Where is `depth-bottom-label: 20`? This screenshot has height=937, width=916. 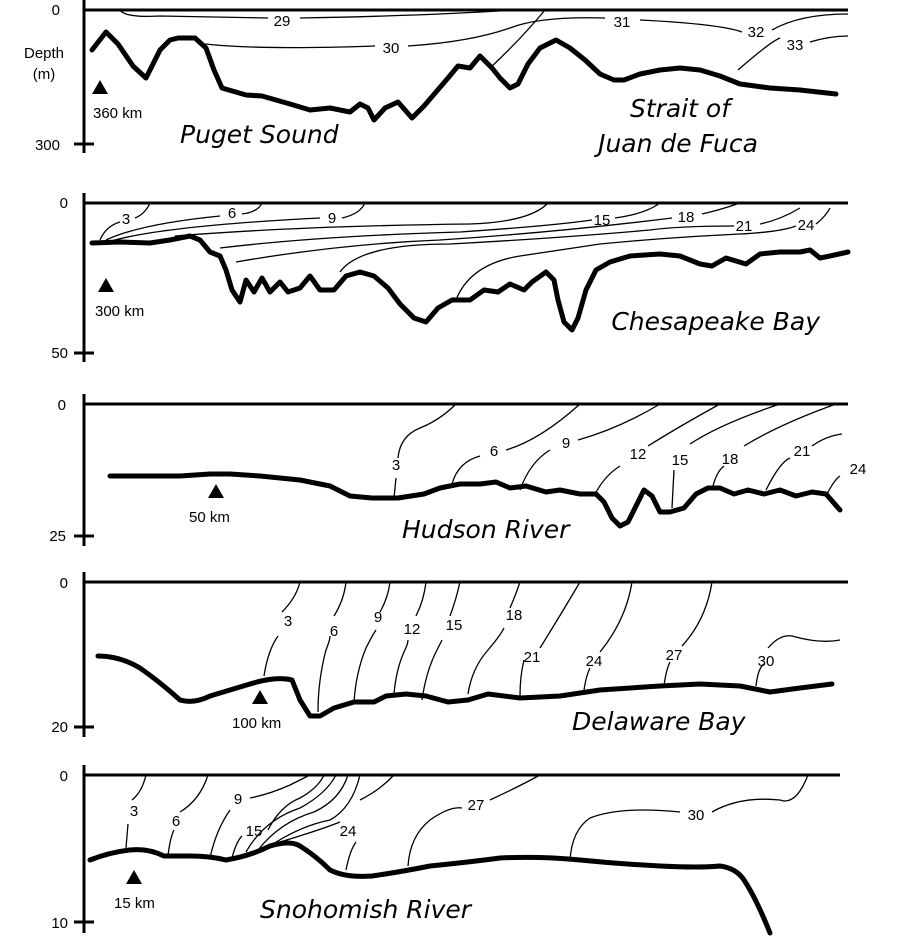
depth-bottom-label: 20 is located at coordinates (59, 727).